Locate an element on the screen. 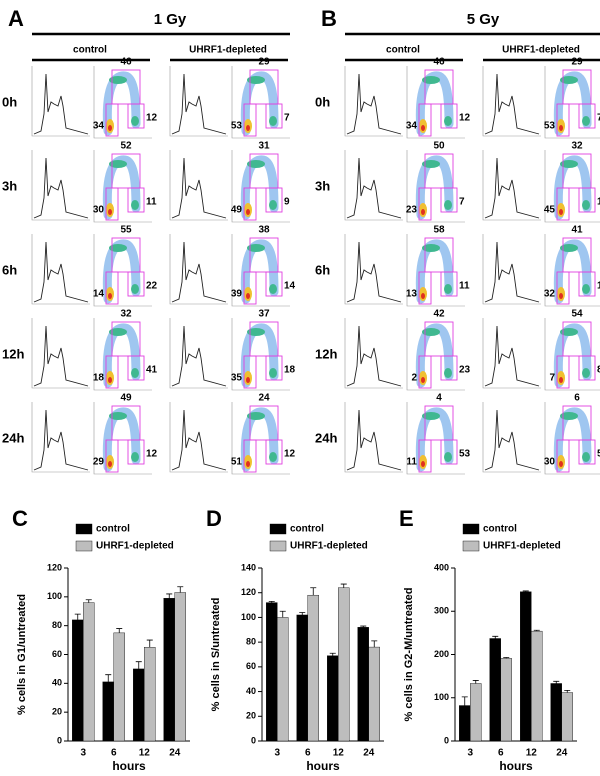  y-tick-label: 120 is located at coordinates (54, 567).